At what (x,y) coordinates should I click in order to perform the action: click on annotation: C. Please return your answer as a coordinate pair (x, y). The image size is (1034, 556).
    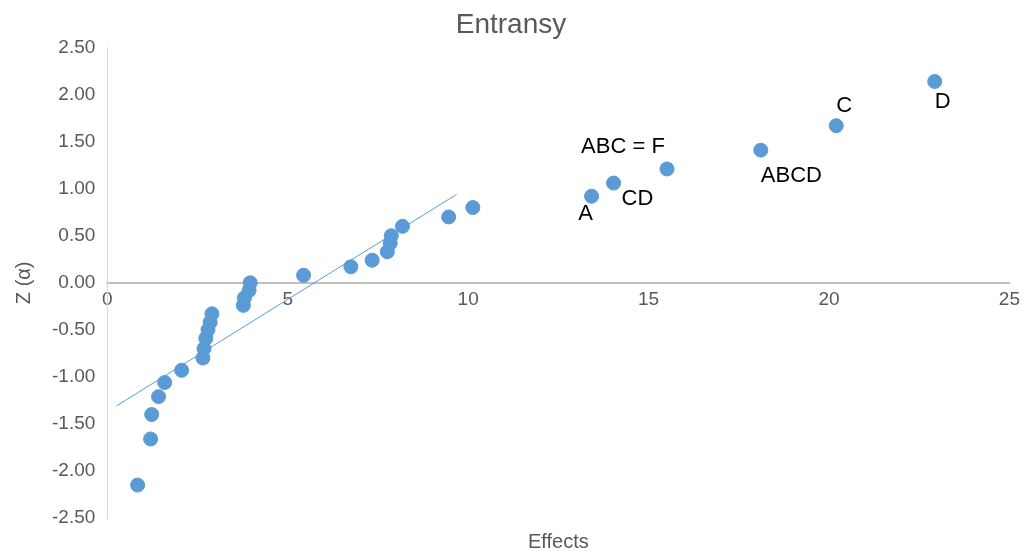
    Looking at the image, I should click on (844, 104).